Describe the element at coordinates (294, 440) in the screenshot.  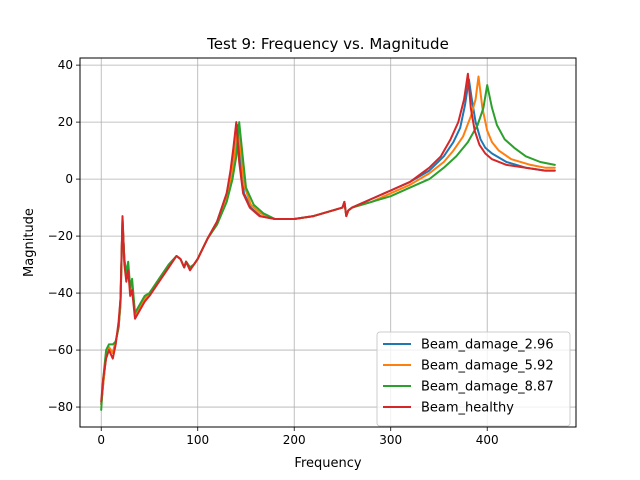
I see `x-tick-label: 200` at that location.